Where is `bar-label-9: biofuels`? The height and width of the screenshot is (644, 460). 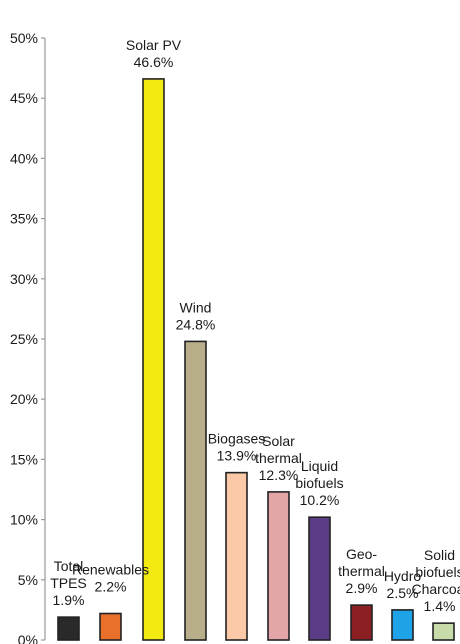 bar-label-9: biofuels is located at coordinates (437, 572).